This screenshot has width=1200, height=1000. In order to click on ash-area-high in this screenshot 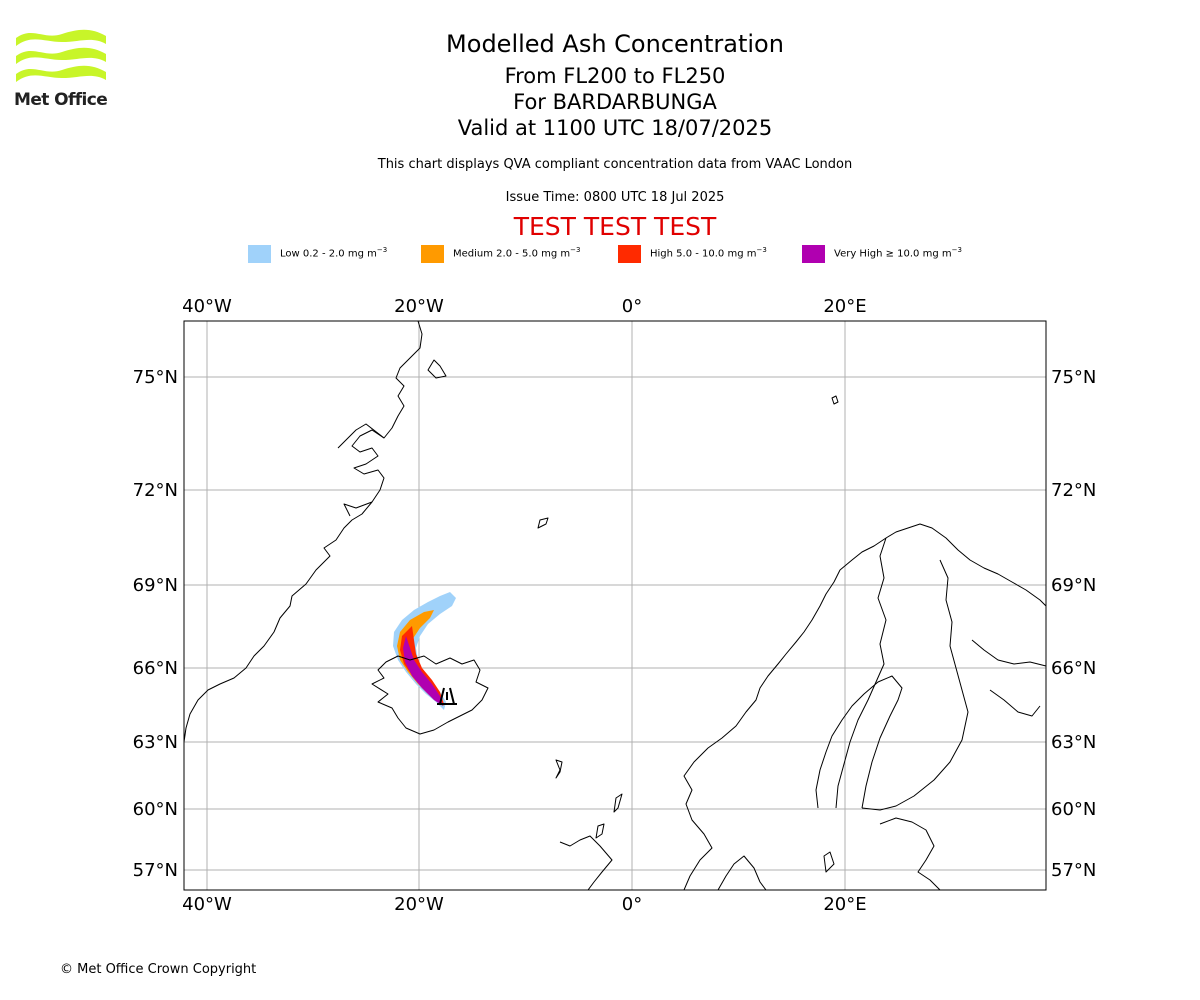, I will do `click(422, 665)`.